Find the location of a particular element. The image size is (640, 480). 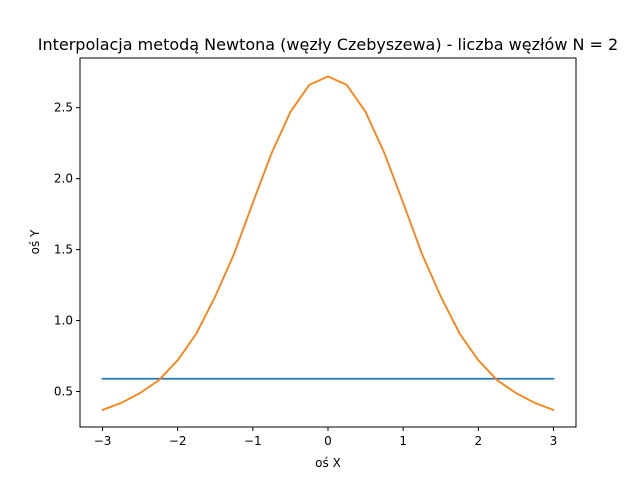

y-tick-label: 1.5 is located at coordinates (63, 250).